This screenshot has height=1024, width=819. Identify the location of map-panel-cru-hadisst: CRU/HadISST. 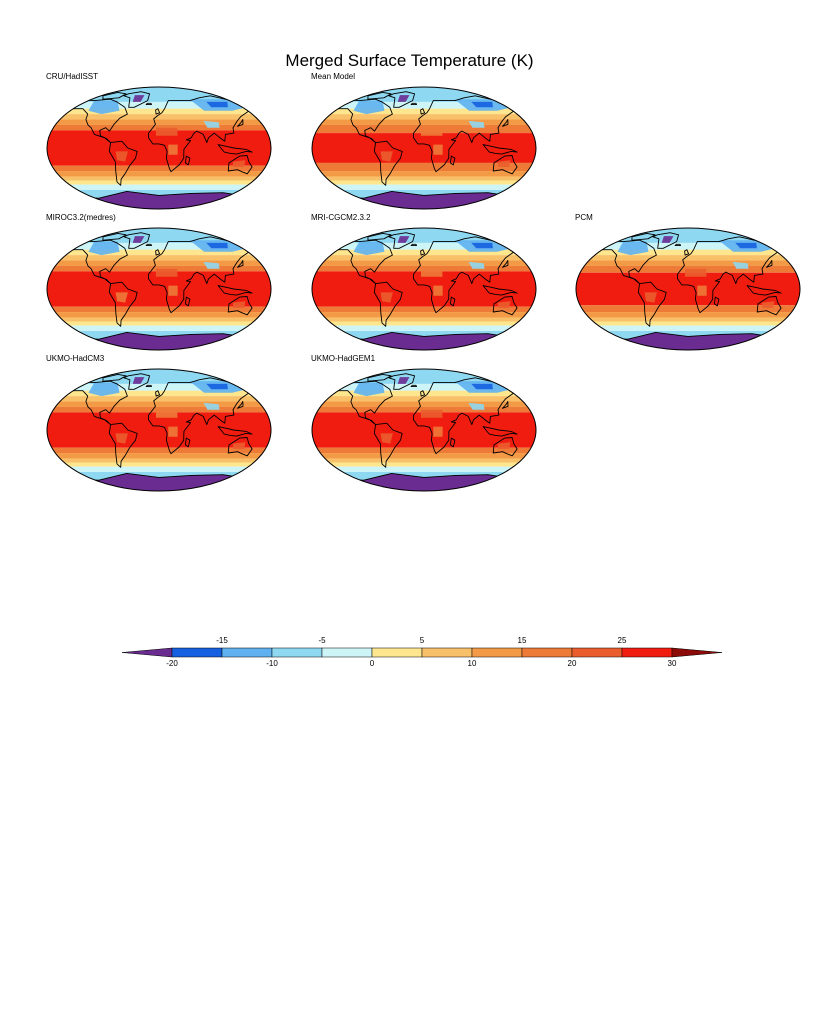
(159, 142).